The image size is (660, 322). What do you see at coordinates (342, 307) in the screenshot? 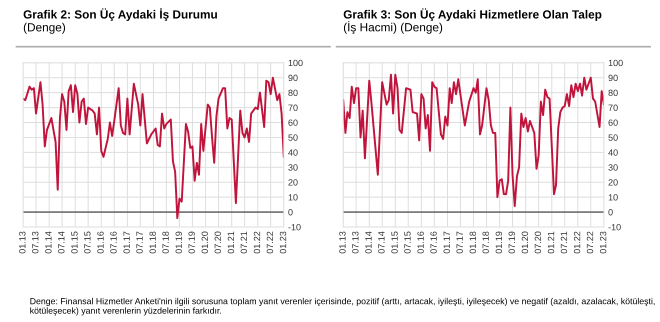
I see `text: Denge: Finansal Hizmetler Anketi'nin ilgili sorusuna toplam yanıt verenler içerisinde, pozitif (arttı, artacak, iyileşti, iyileşecek) ve negatif (azaldı, azalacak, kötüleşti, kötüleşecek) yanıt verenlerin yüzdelerinin farkıdır.` at bounding box center [342, 307].